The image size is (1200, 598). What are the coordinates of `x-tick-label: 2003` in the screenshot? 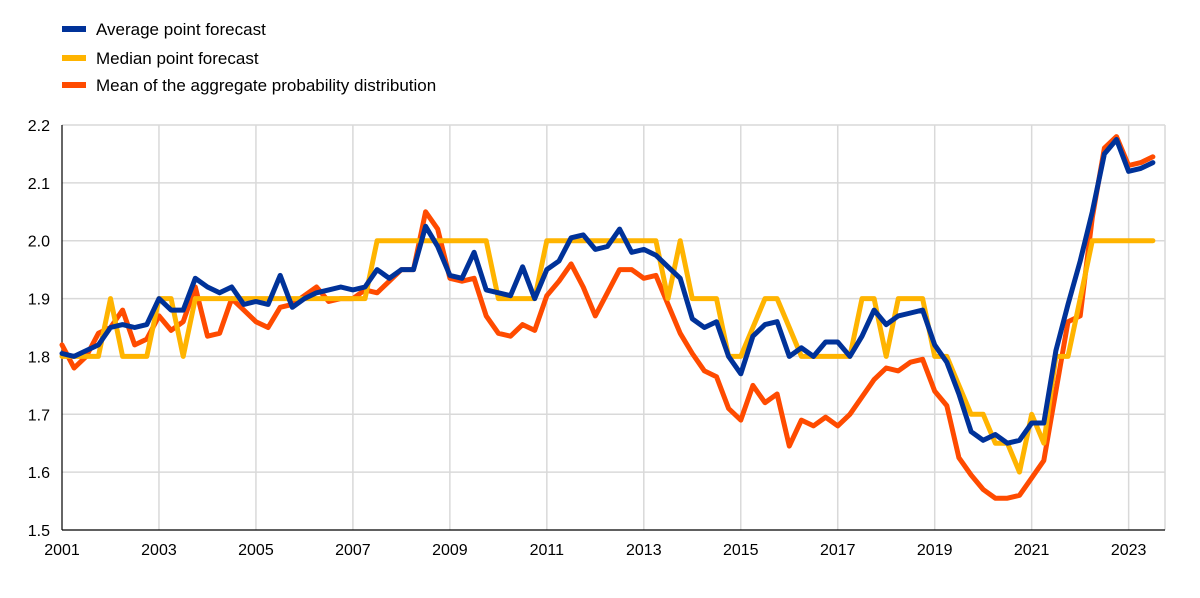 It's located at (159, 550).